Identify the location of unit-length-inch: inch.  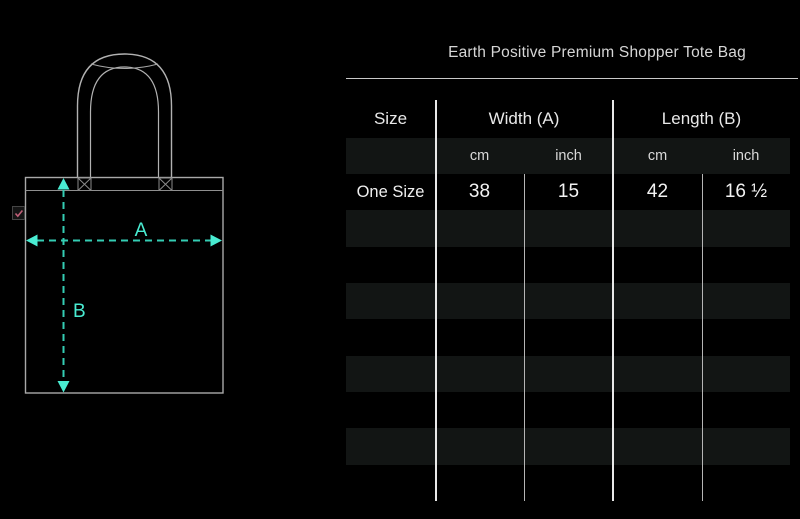
(746, 155).